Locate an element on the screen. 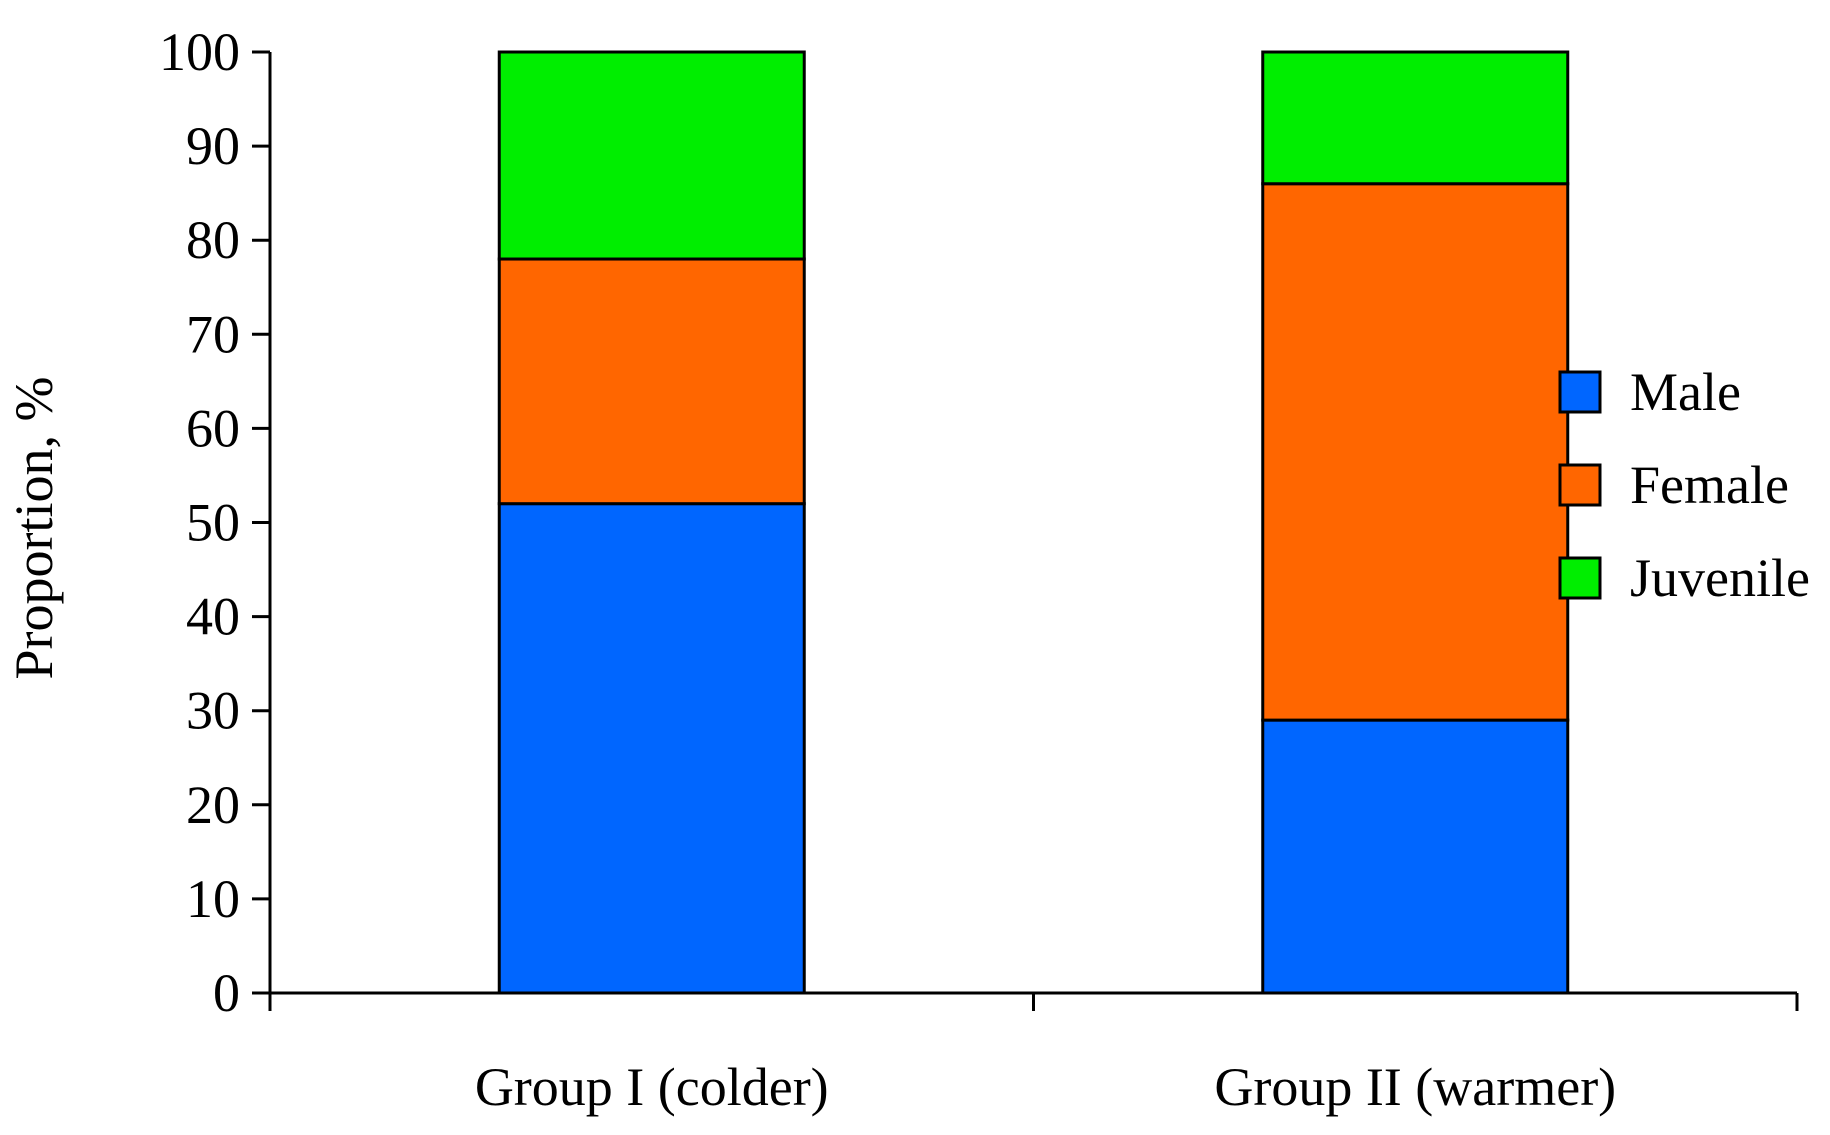 Image resolution: width=1830 pixels, height=1135 pixels. x-axis: Group I (colder) Group II (warmer) is located at coordinates (1033, 1054).